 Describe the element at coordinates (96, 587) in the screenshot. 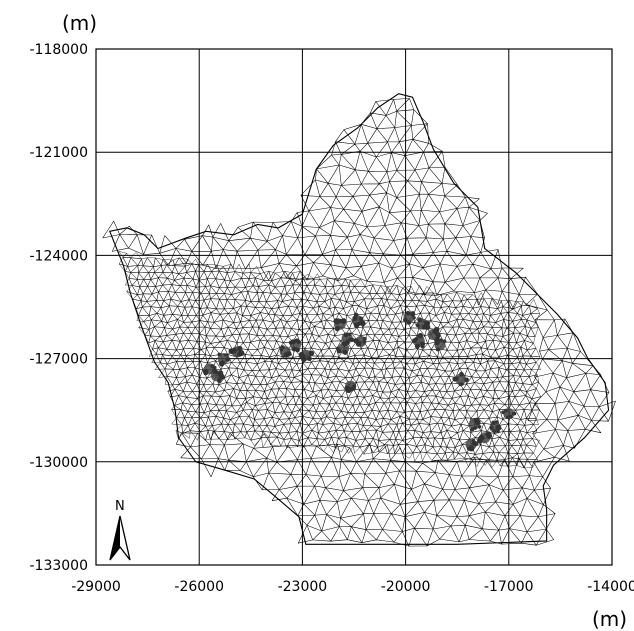

I see `x-tick-label: -29000` at that location.